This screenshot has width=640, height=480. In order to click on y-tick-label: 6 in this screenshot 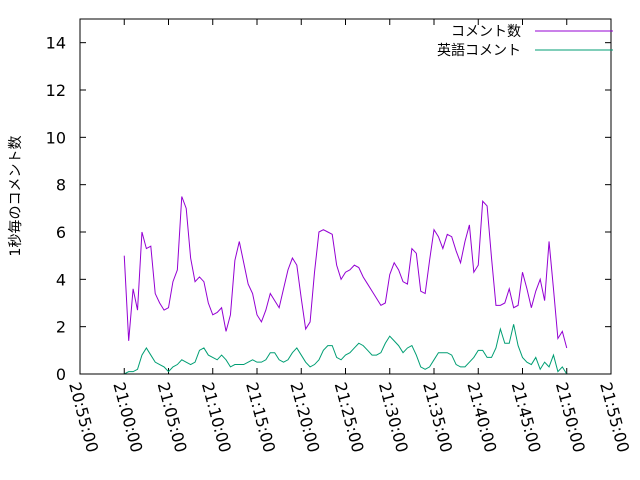, I will do `click(61, 232)`.